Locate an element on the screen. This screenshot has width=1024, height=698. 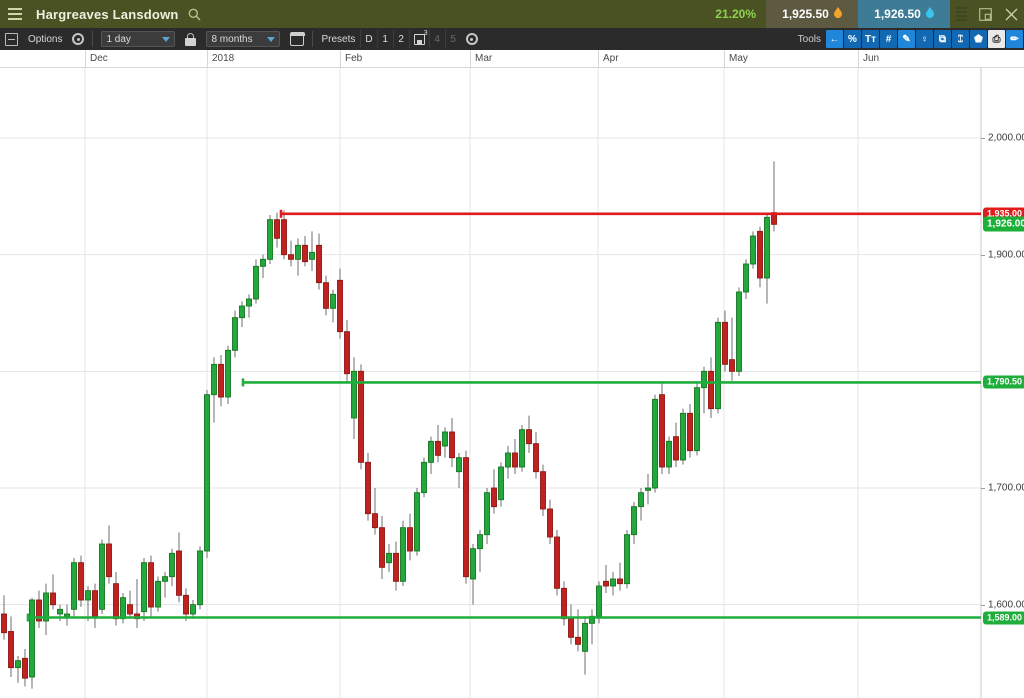
layout-icon is located at coordinates (11, 39).